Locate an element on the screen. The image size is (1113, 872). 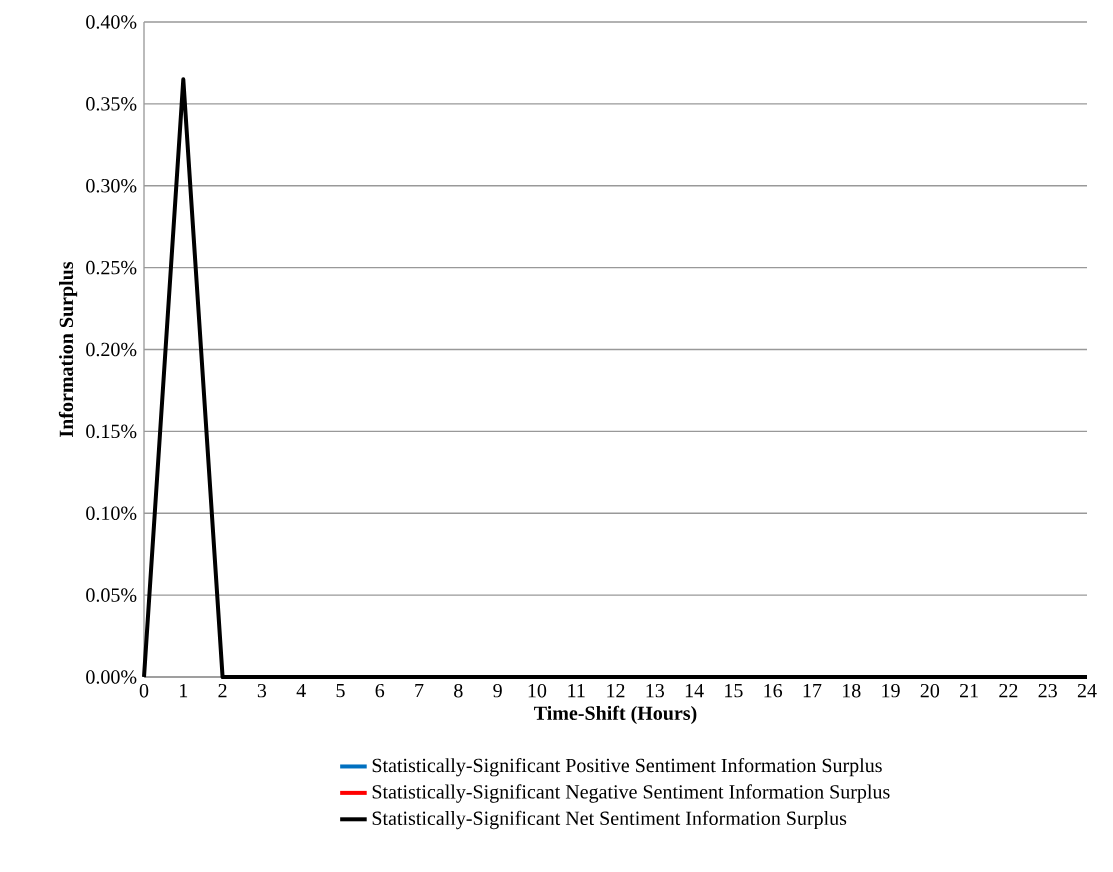
x-tick-label: 17 is located at coordinates (812, 690).